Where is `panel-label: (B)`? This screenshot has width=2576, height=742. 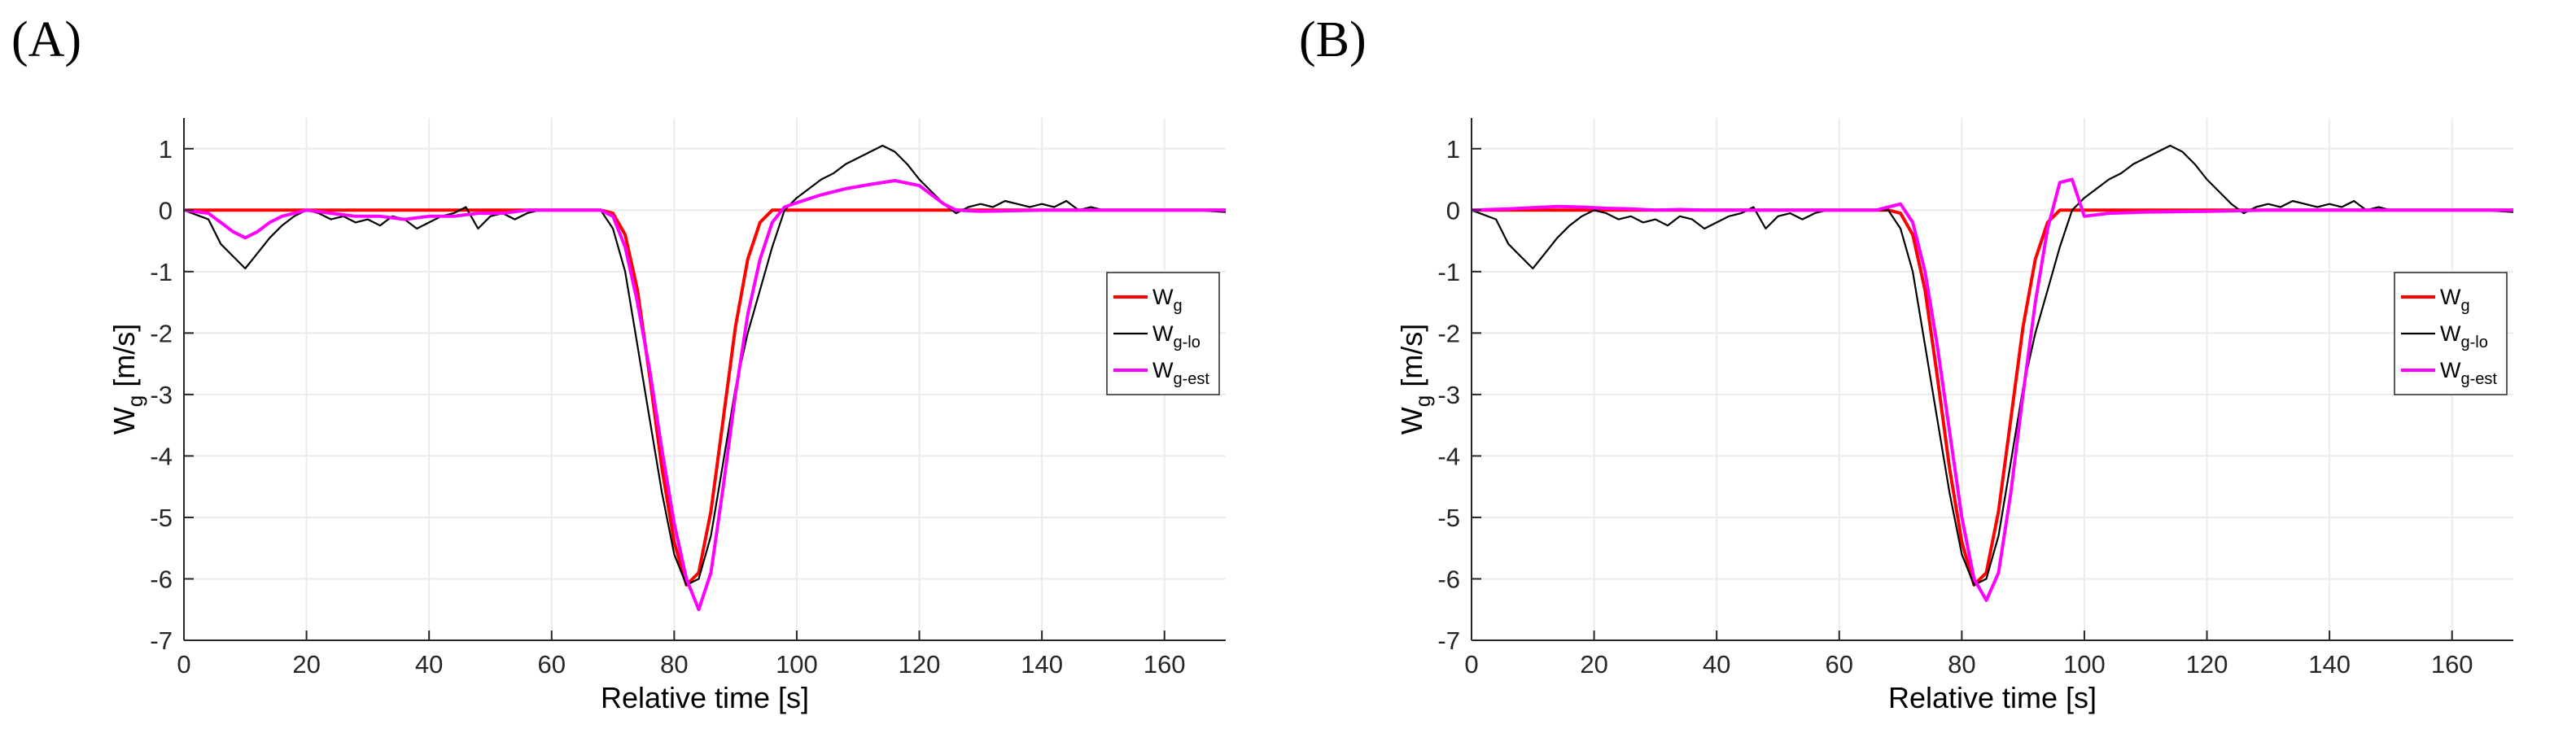 panel-label: (B) is located at coordinates (1333, 40).